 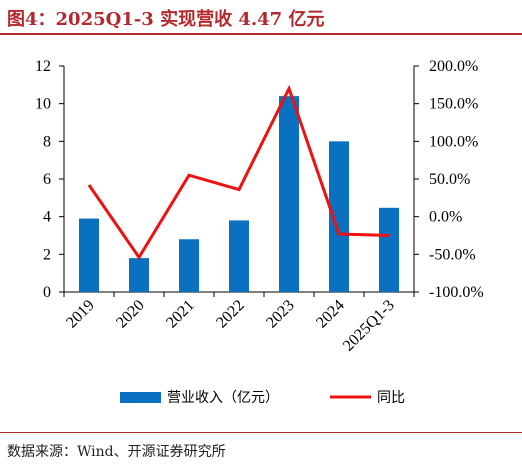 What do you see at coordinates (180, 314) in the screenshot?
I see `x-tick-label: 2021` at bounding box center [180, 314].